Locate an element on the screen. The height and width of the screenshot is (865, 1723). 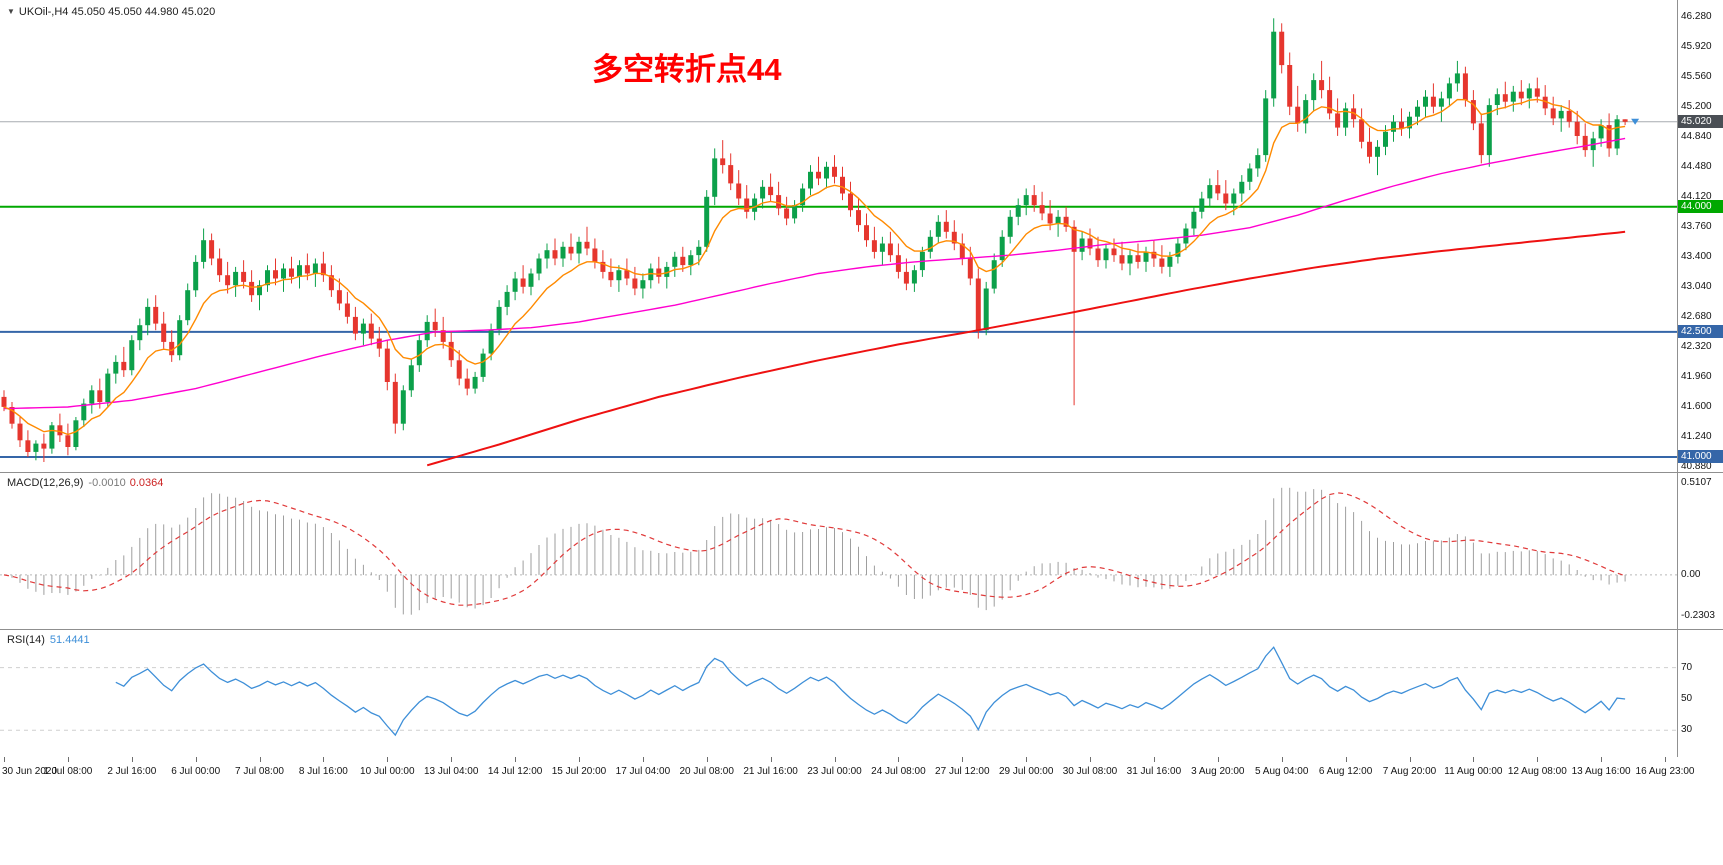
axis-tick: 43.760 is located at coordinates (1696, 226).